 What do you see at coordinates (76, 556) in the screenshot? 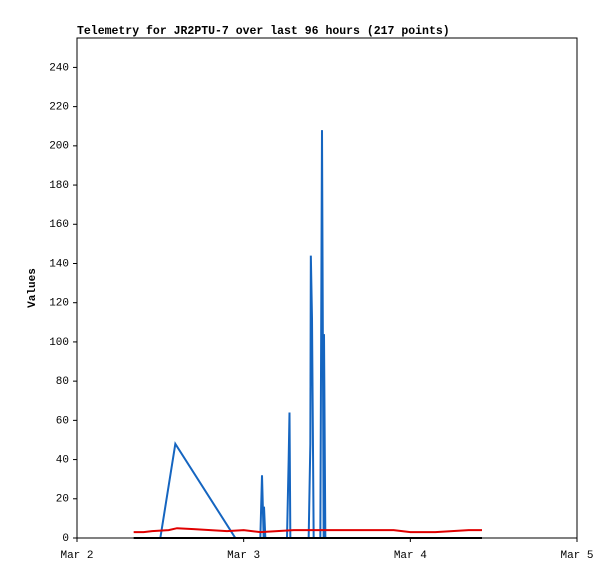
I see `x-tick-label: Mar 2` at bounding box center [76, 556].